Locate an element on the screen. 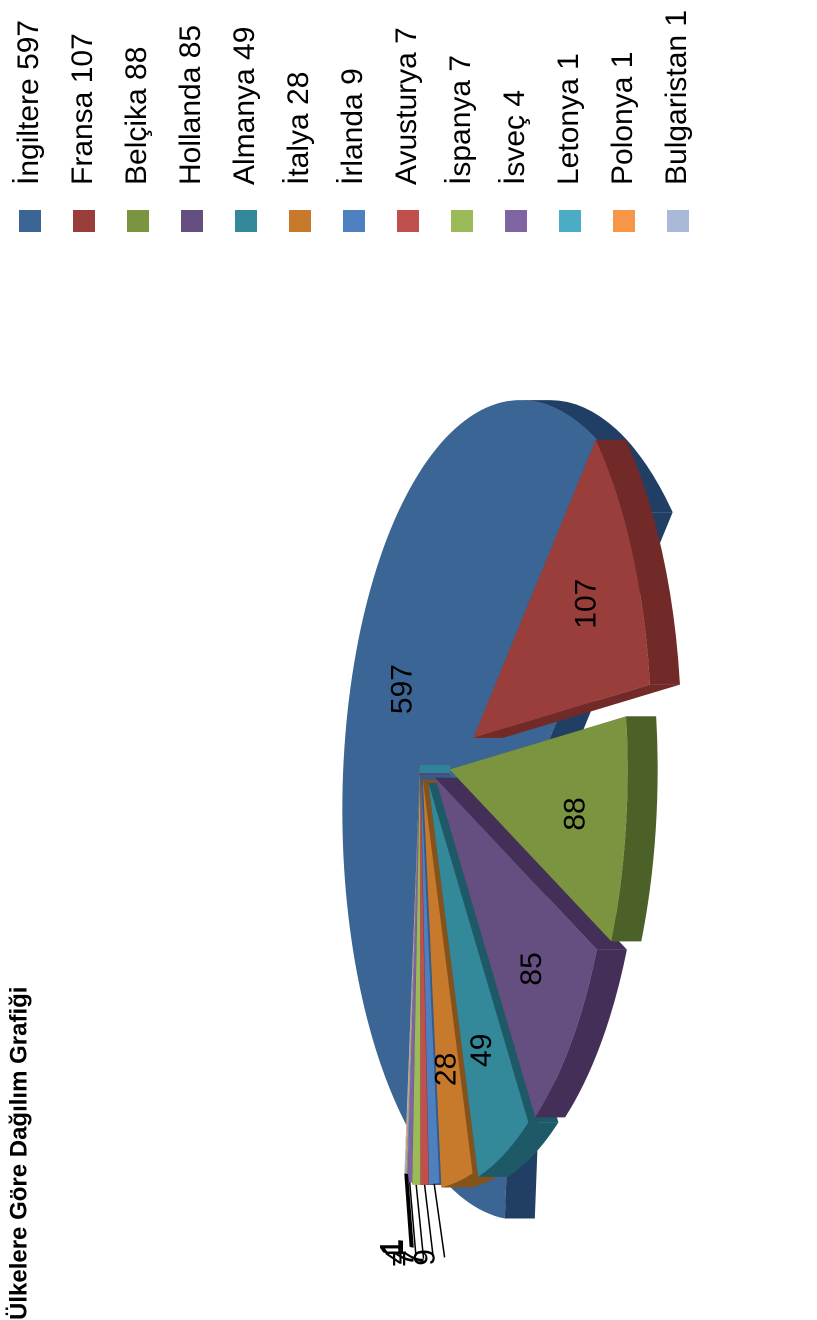 Image resolution: width=817 pixels, height=1320 pixels. legend-item-irlanda: İrlanda 9 is located at coordinates (352, 150).